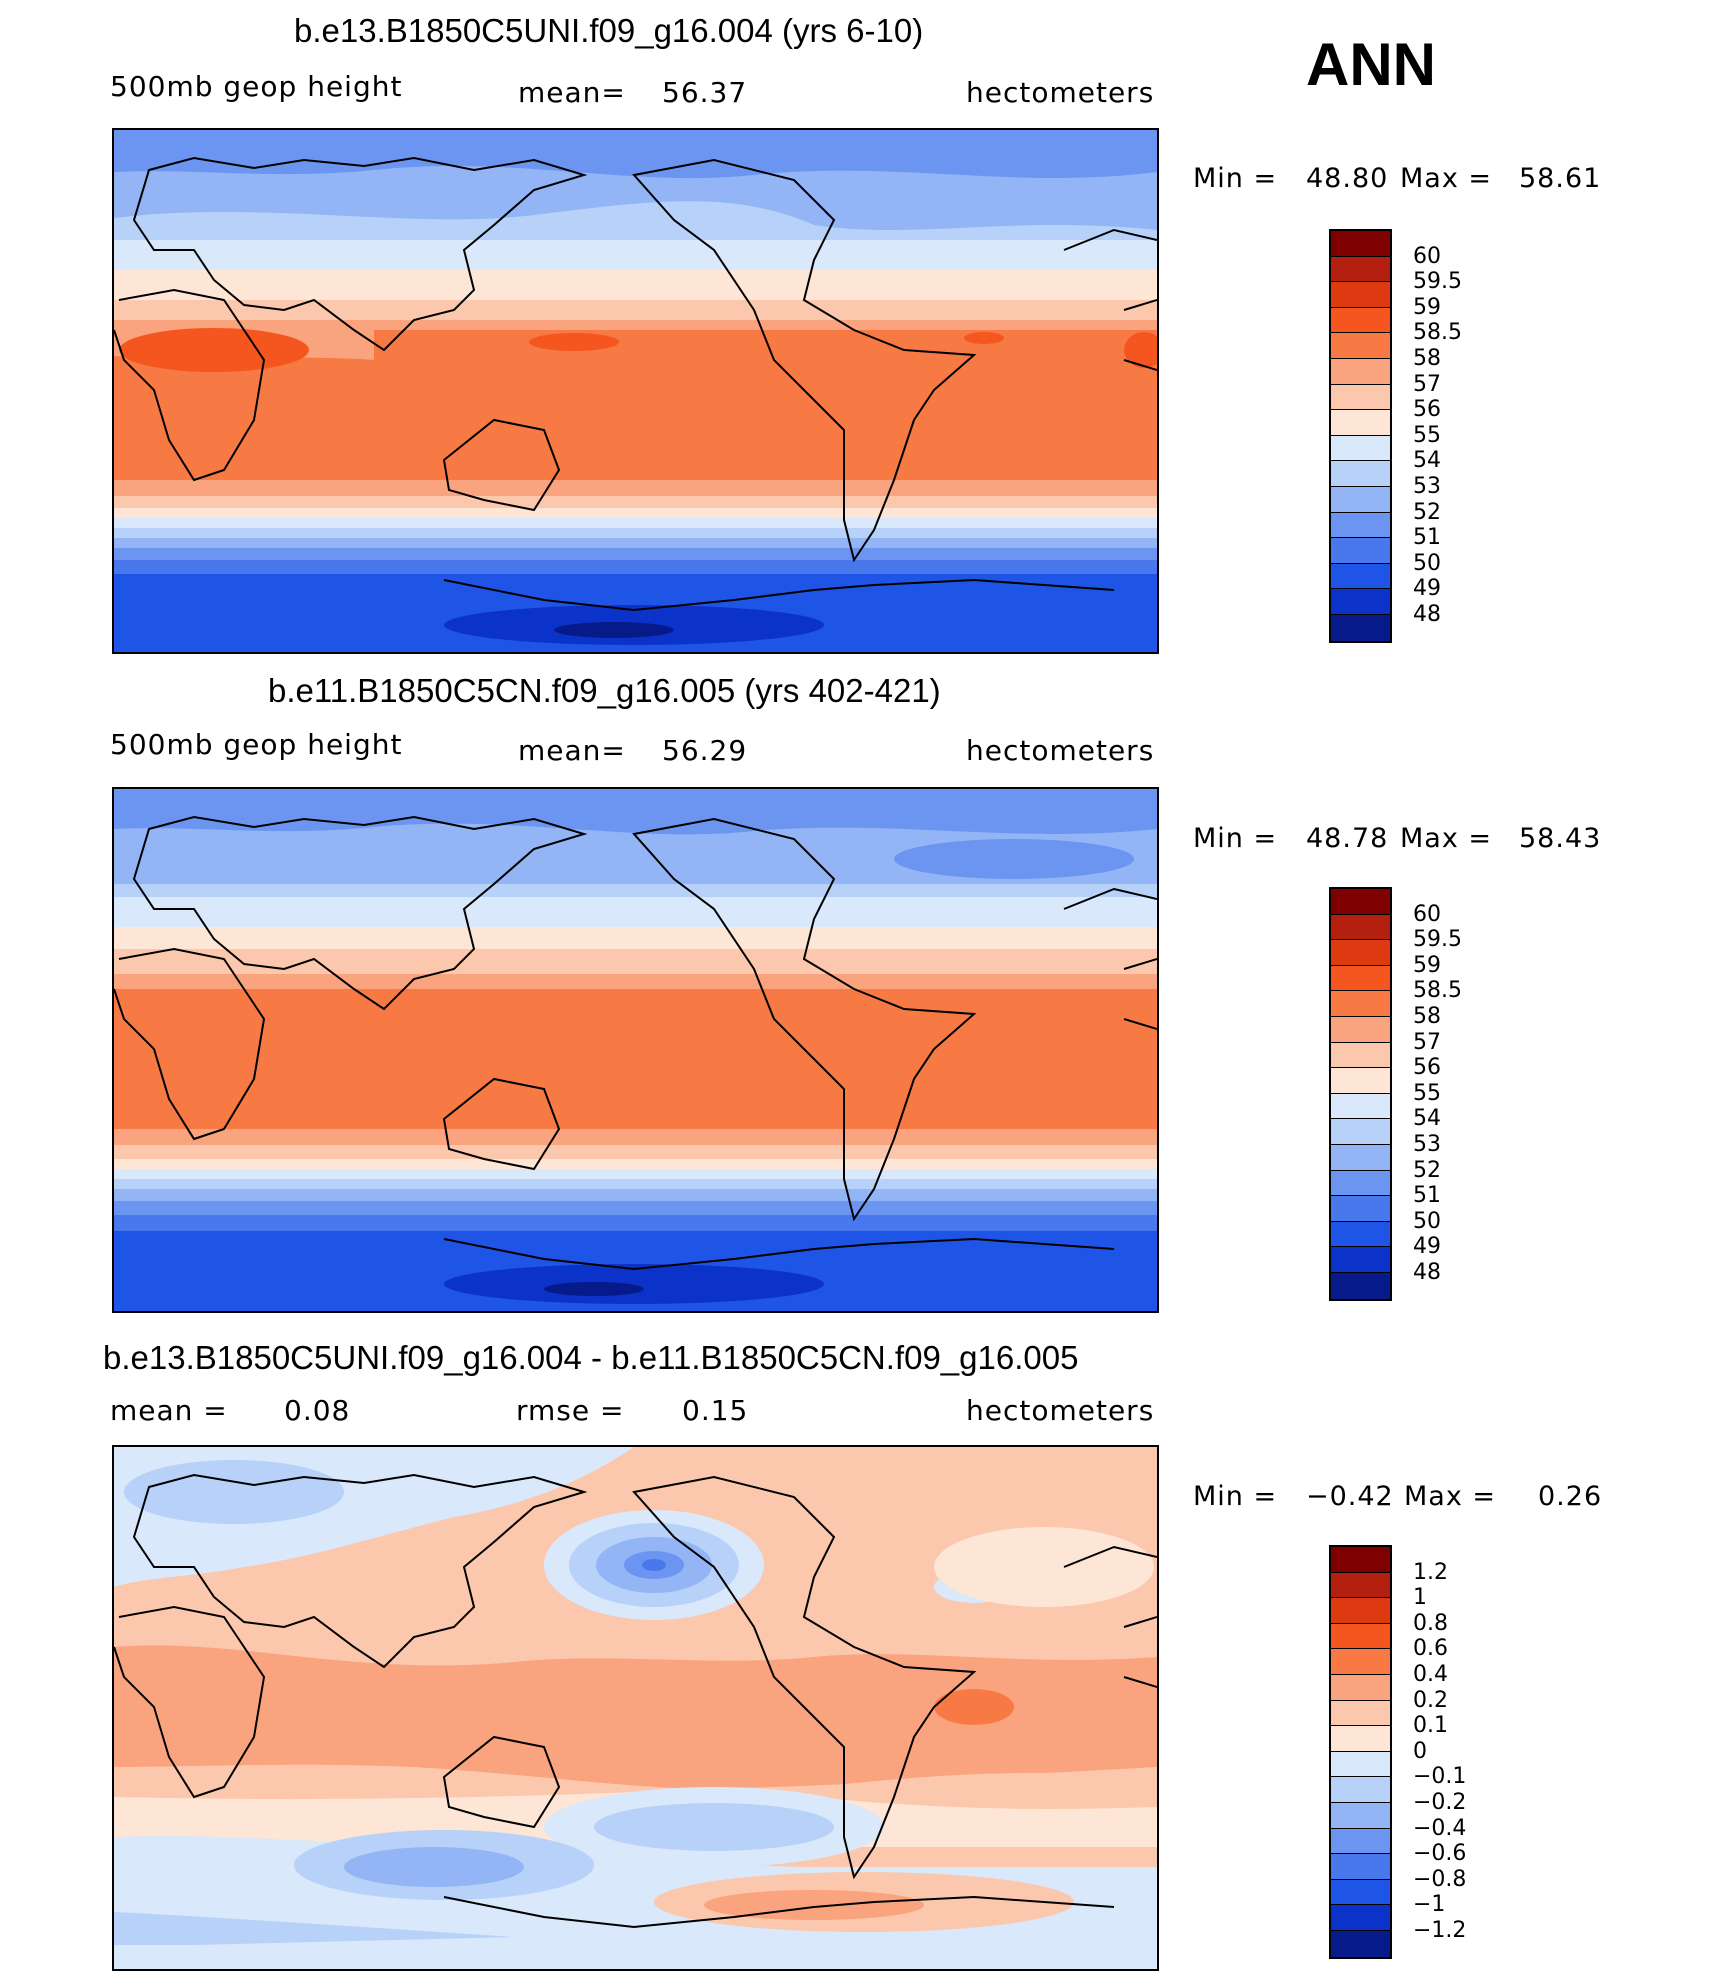 Image resolution: width=1710 pixels, height=1971 pixels. Describe the element at coordinates (1570, 1496) in the screenshot. I see `max-value: 0.26` at that location.